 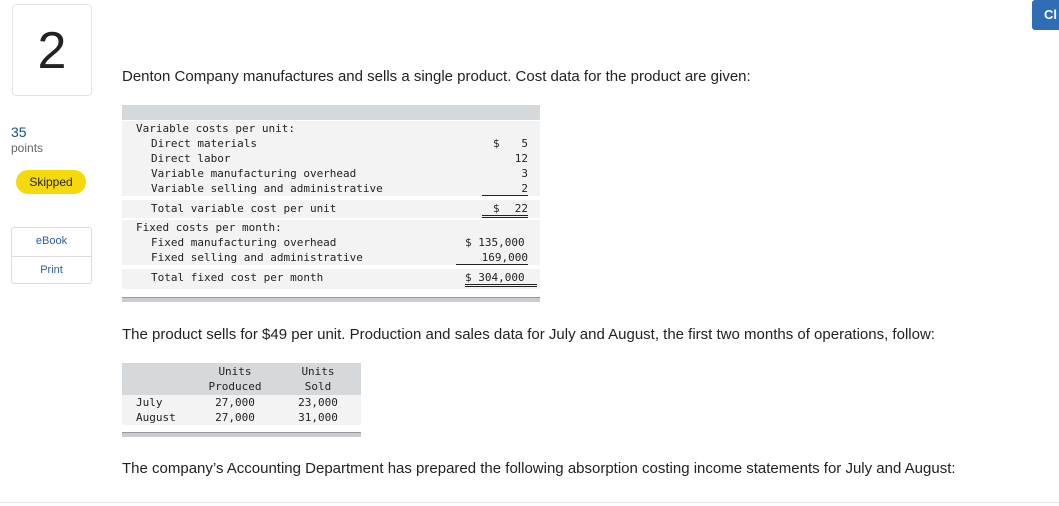 I want to click on header-cell: Sold, so click(x=318, y=386).